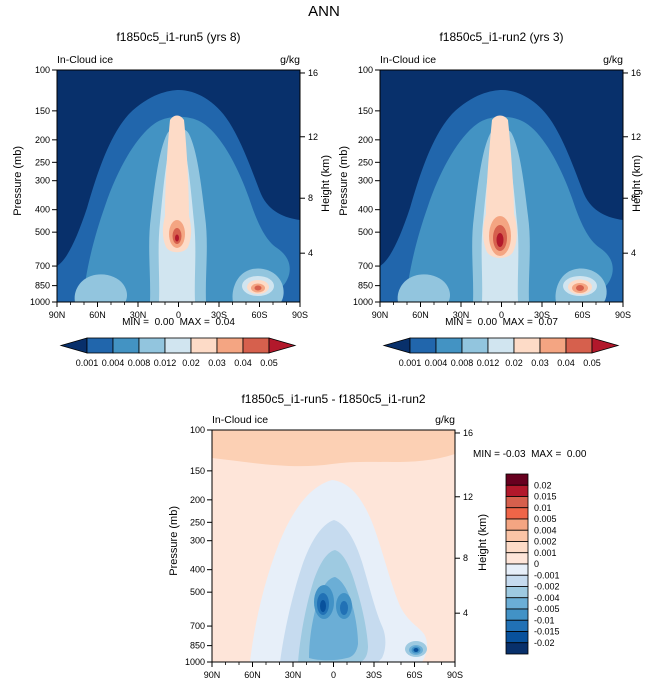 The image size is (648, 684). Describe the element at coordinates (178, 352) in the screenshot. I see `colorbar-run5: 0.001 0.004 0.008 0.012 0.02 0.03 0.04 0.05` at that location.